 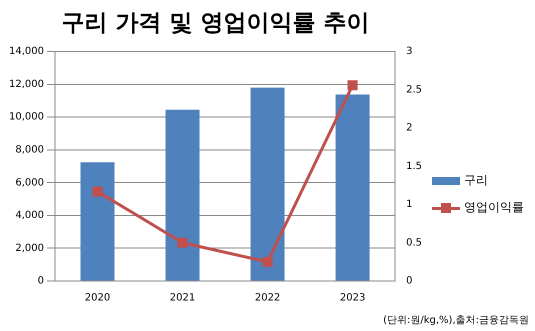 I want to click on legend-label: 영업이익률, so click(x=494, y=207).